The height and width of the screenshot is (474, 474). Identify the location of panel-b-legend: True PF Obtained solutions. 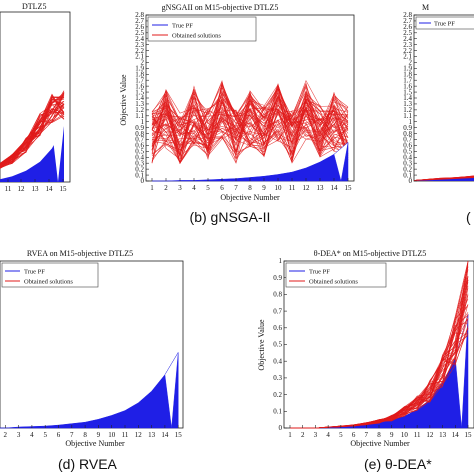
(202, 29).